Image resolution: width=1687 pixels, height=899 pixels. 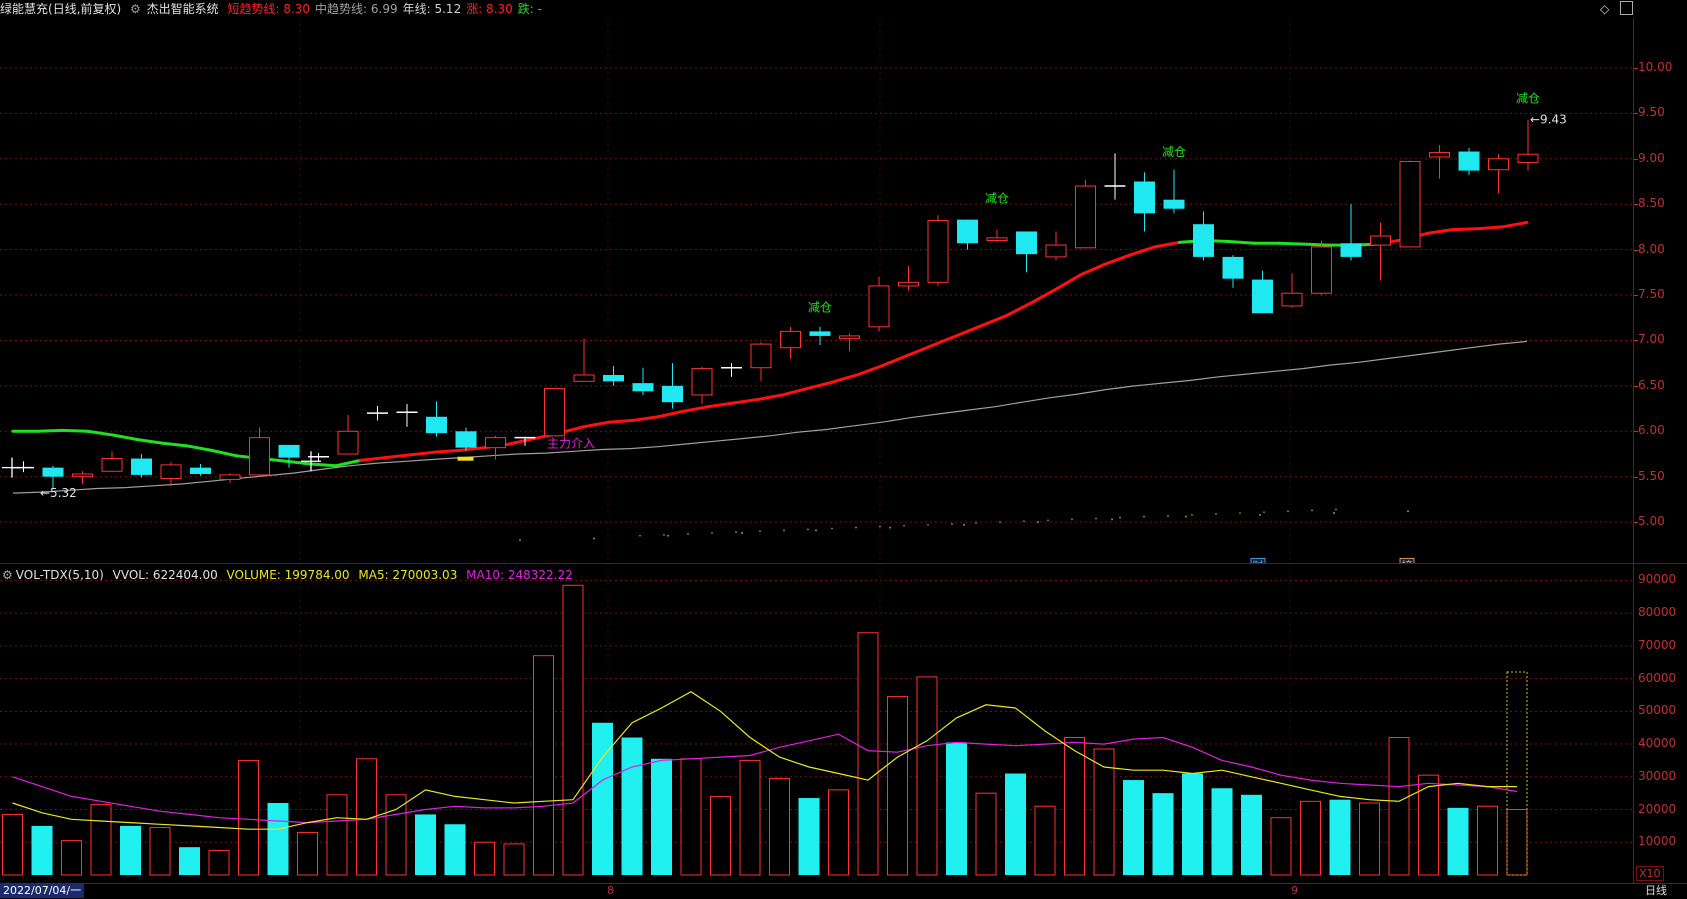 What do you see at coordinates (1651, 430) in the screenshot?
I see `price-tick-label: 6.00` at bounding box center [1651, 430].